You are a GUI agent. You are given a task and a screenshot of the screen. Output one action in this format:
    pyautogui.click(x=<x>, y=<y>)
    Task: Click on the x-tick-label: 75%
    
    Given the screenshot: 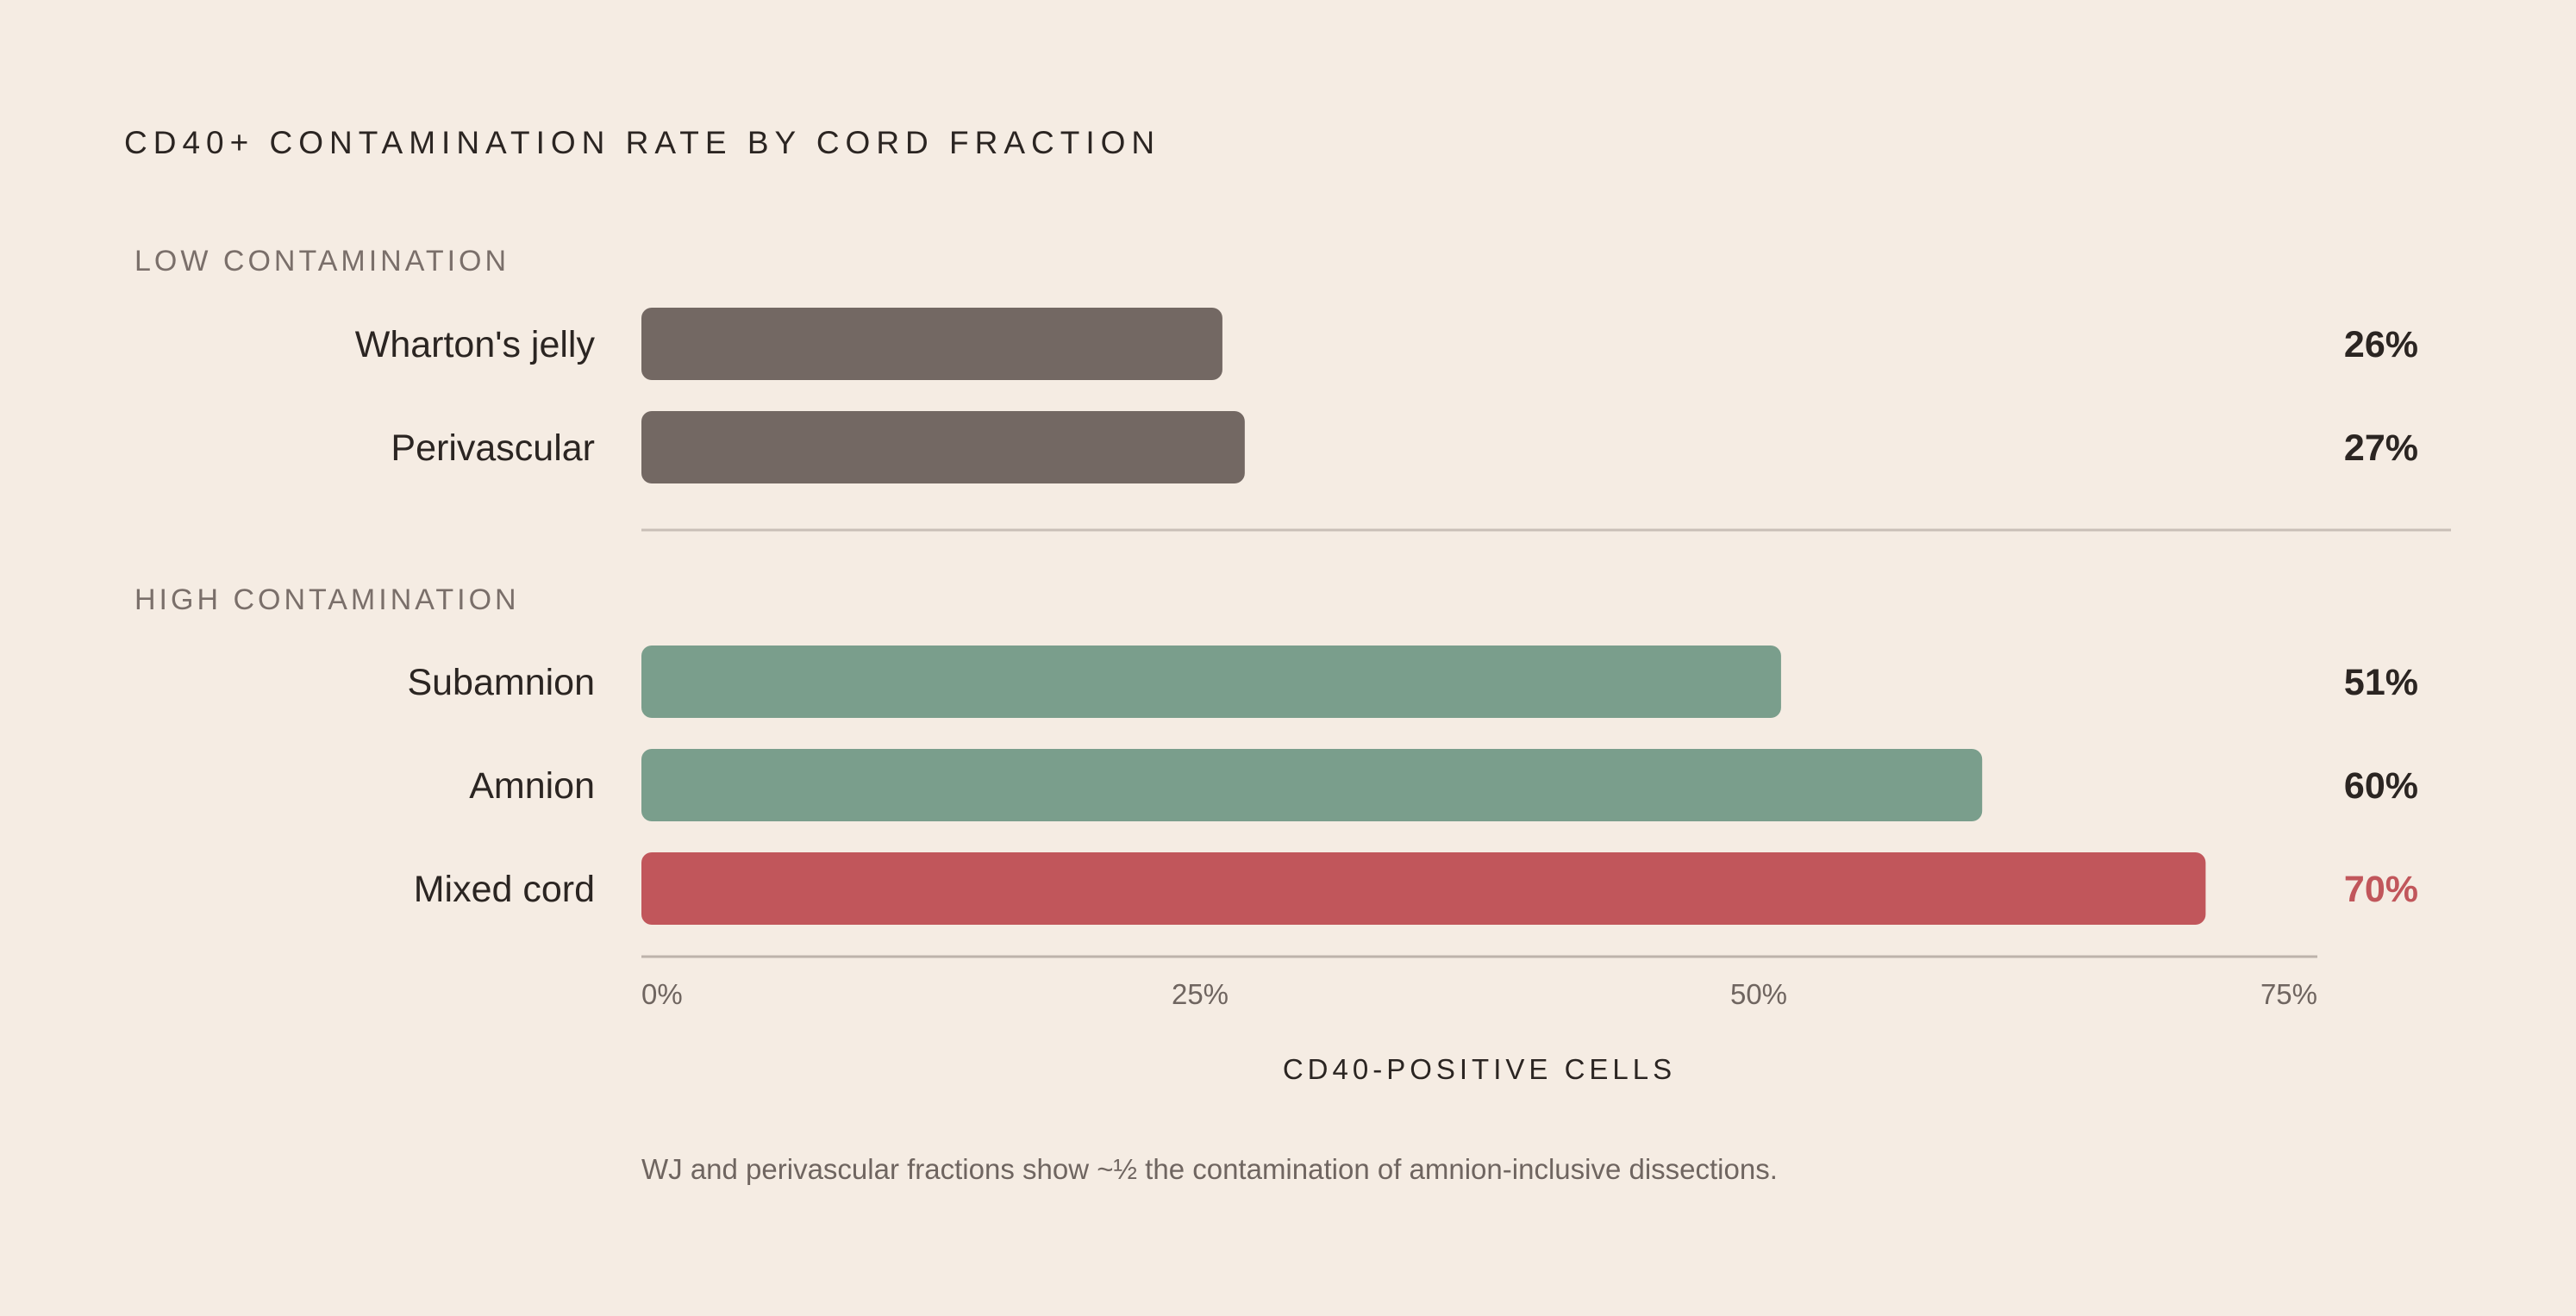 What is the action you would take?
    pyautogui.click(x=2288, y=994)
    